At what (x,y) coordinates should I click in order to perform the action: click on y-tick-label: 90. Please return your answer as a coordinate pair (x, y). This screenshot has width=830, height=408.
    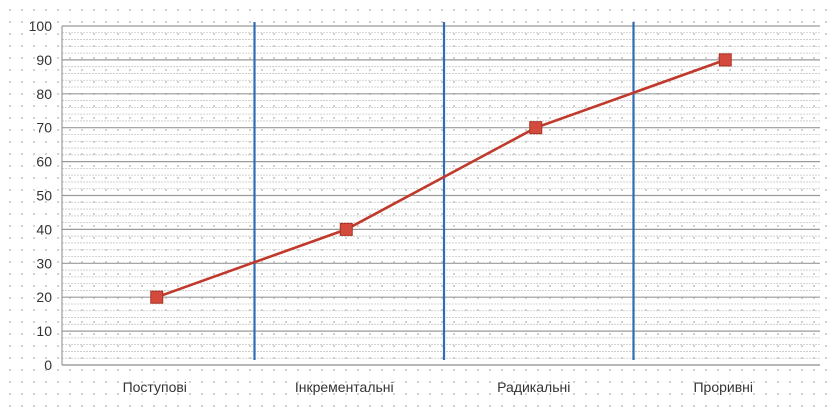
    Looking at the image, I should click on (44, 60).